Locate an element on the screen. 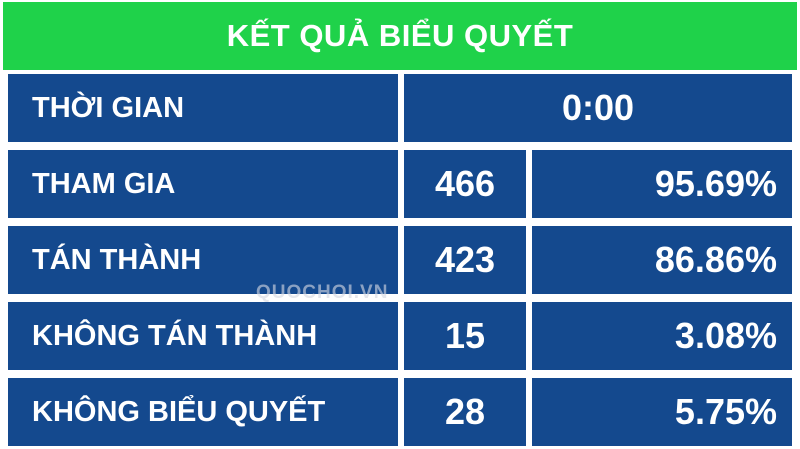 This screenshot has width=800, height=449. row-label: TÁN THÀNH is located at coordinates (203, 260).